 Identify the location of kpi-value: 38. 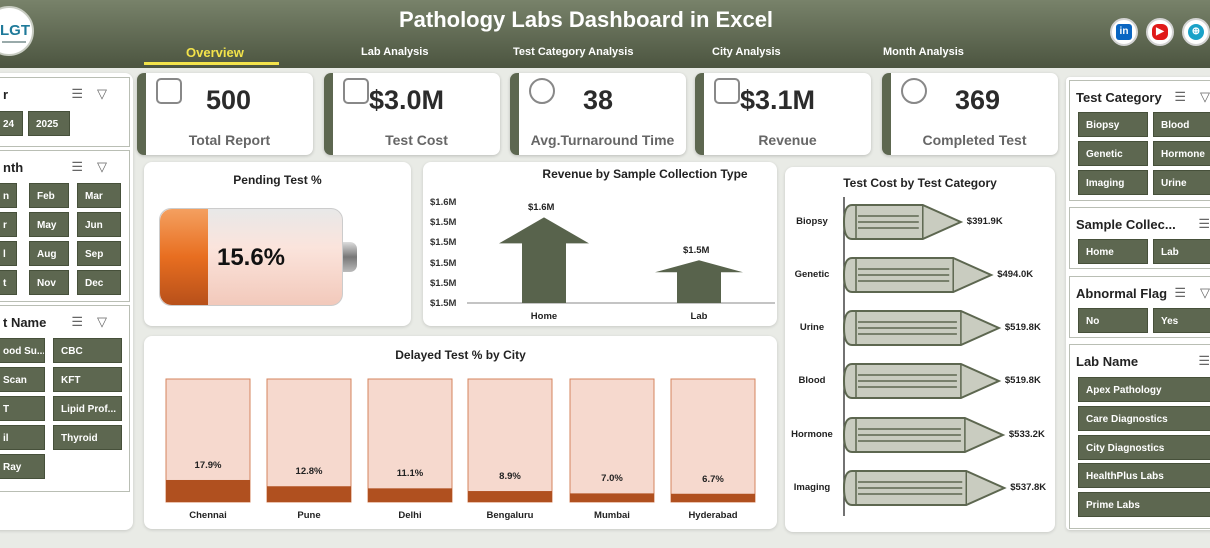
(598, 100).